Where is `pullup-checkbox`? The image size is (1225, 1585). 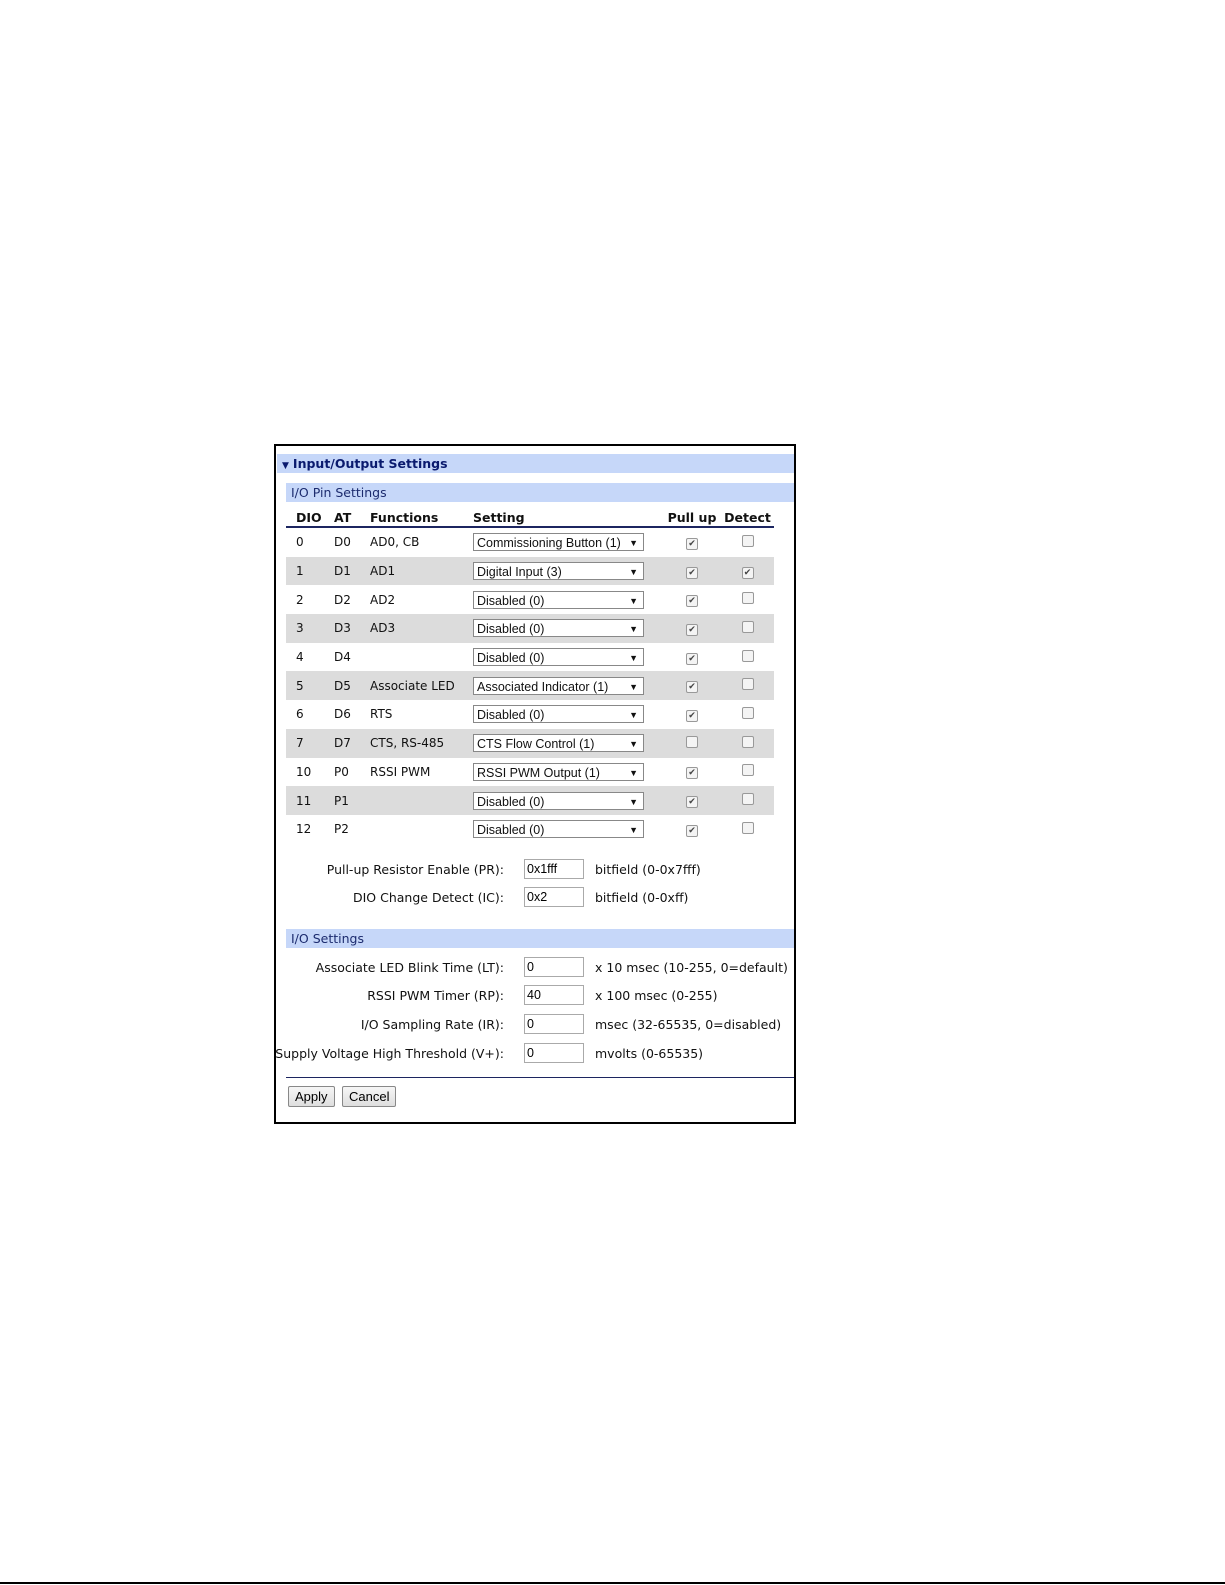
pullup-checkbox is located at coordinates (692, 741).